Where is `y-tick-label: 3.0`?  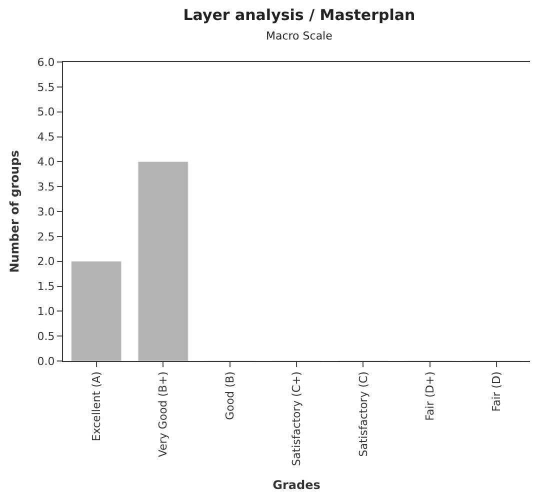 y-tick-label: 3.0 is located at coordinates (46, 211).